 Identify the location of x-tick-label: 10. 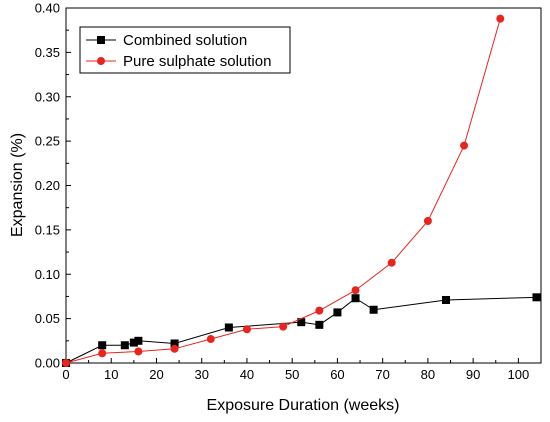
(111, 374).